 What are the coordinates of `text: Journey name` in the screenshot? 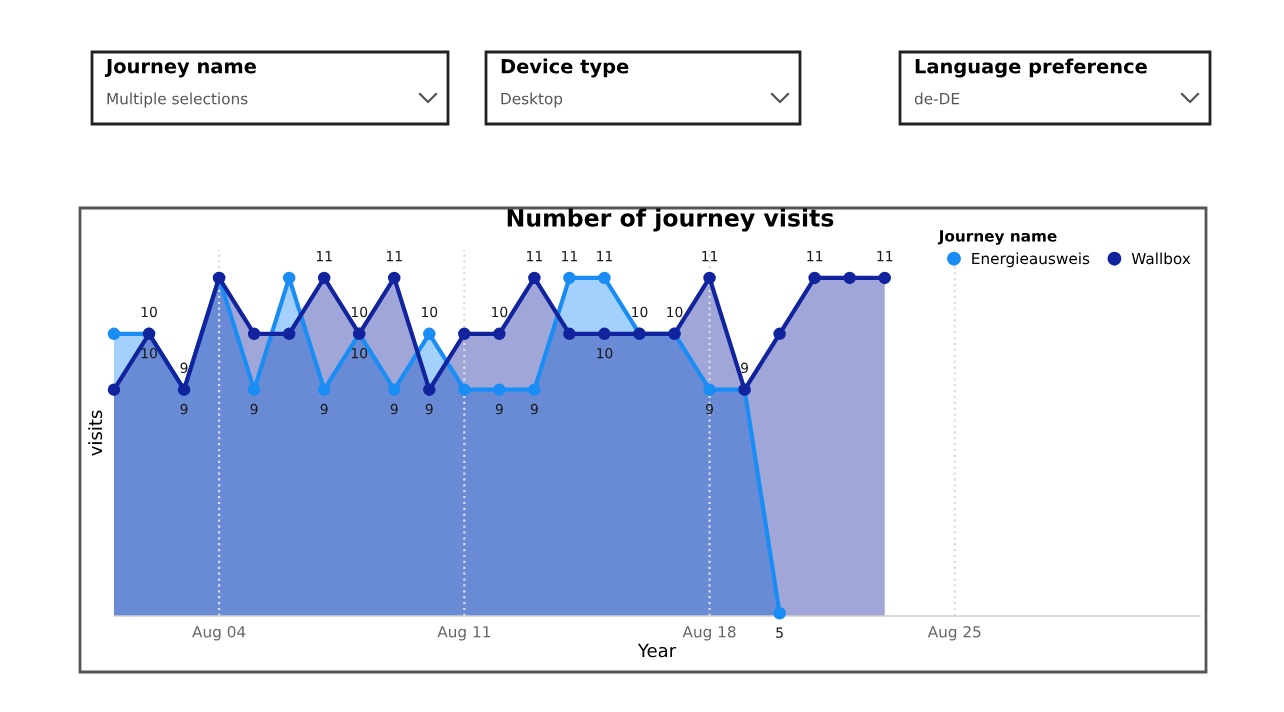 It's located at (180, 68).